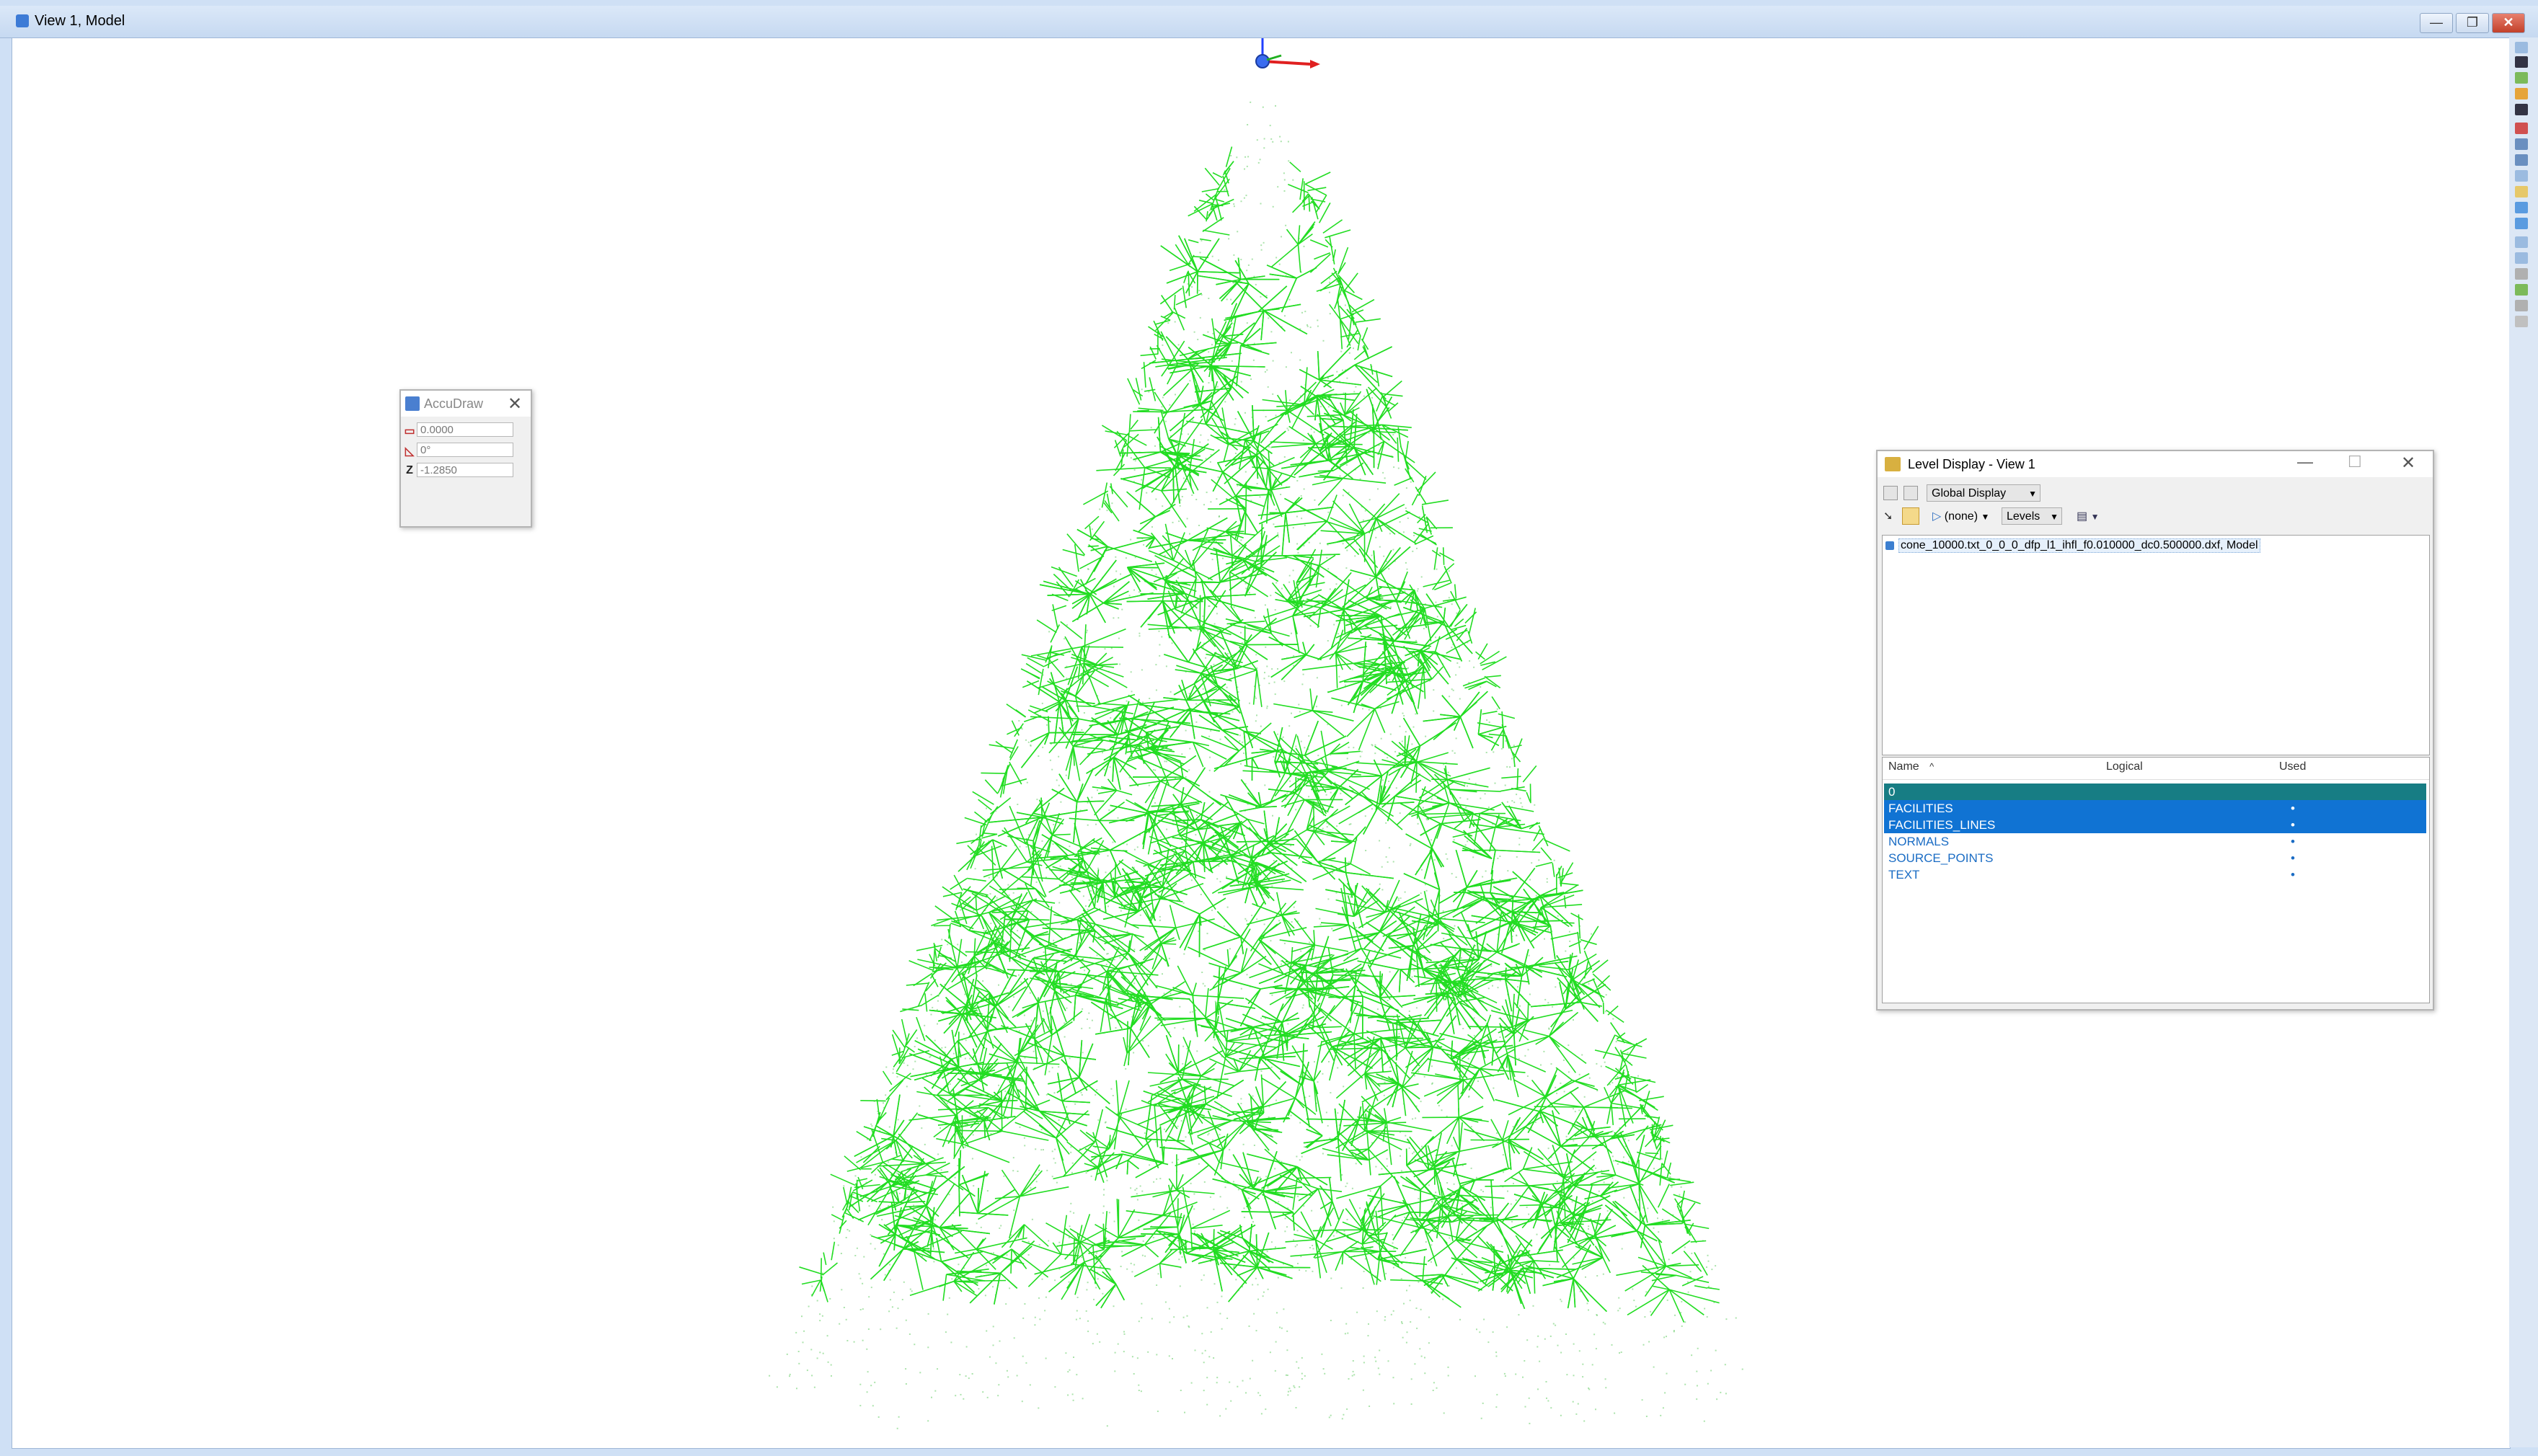  Describe the element at coordinates (1892, 792) in the screenshot. I see `level-name: 0` at that location.